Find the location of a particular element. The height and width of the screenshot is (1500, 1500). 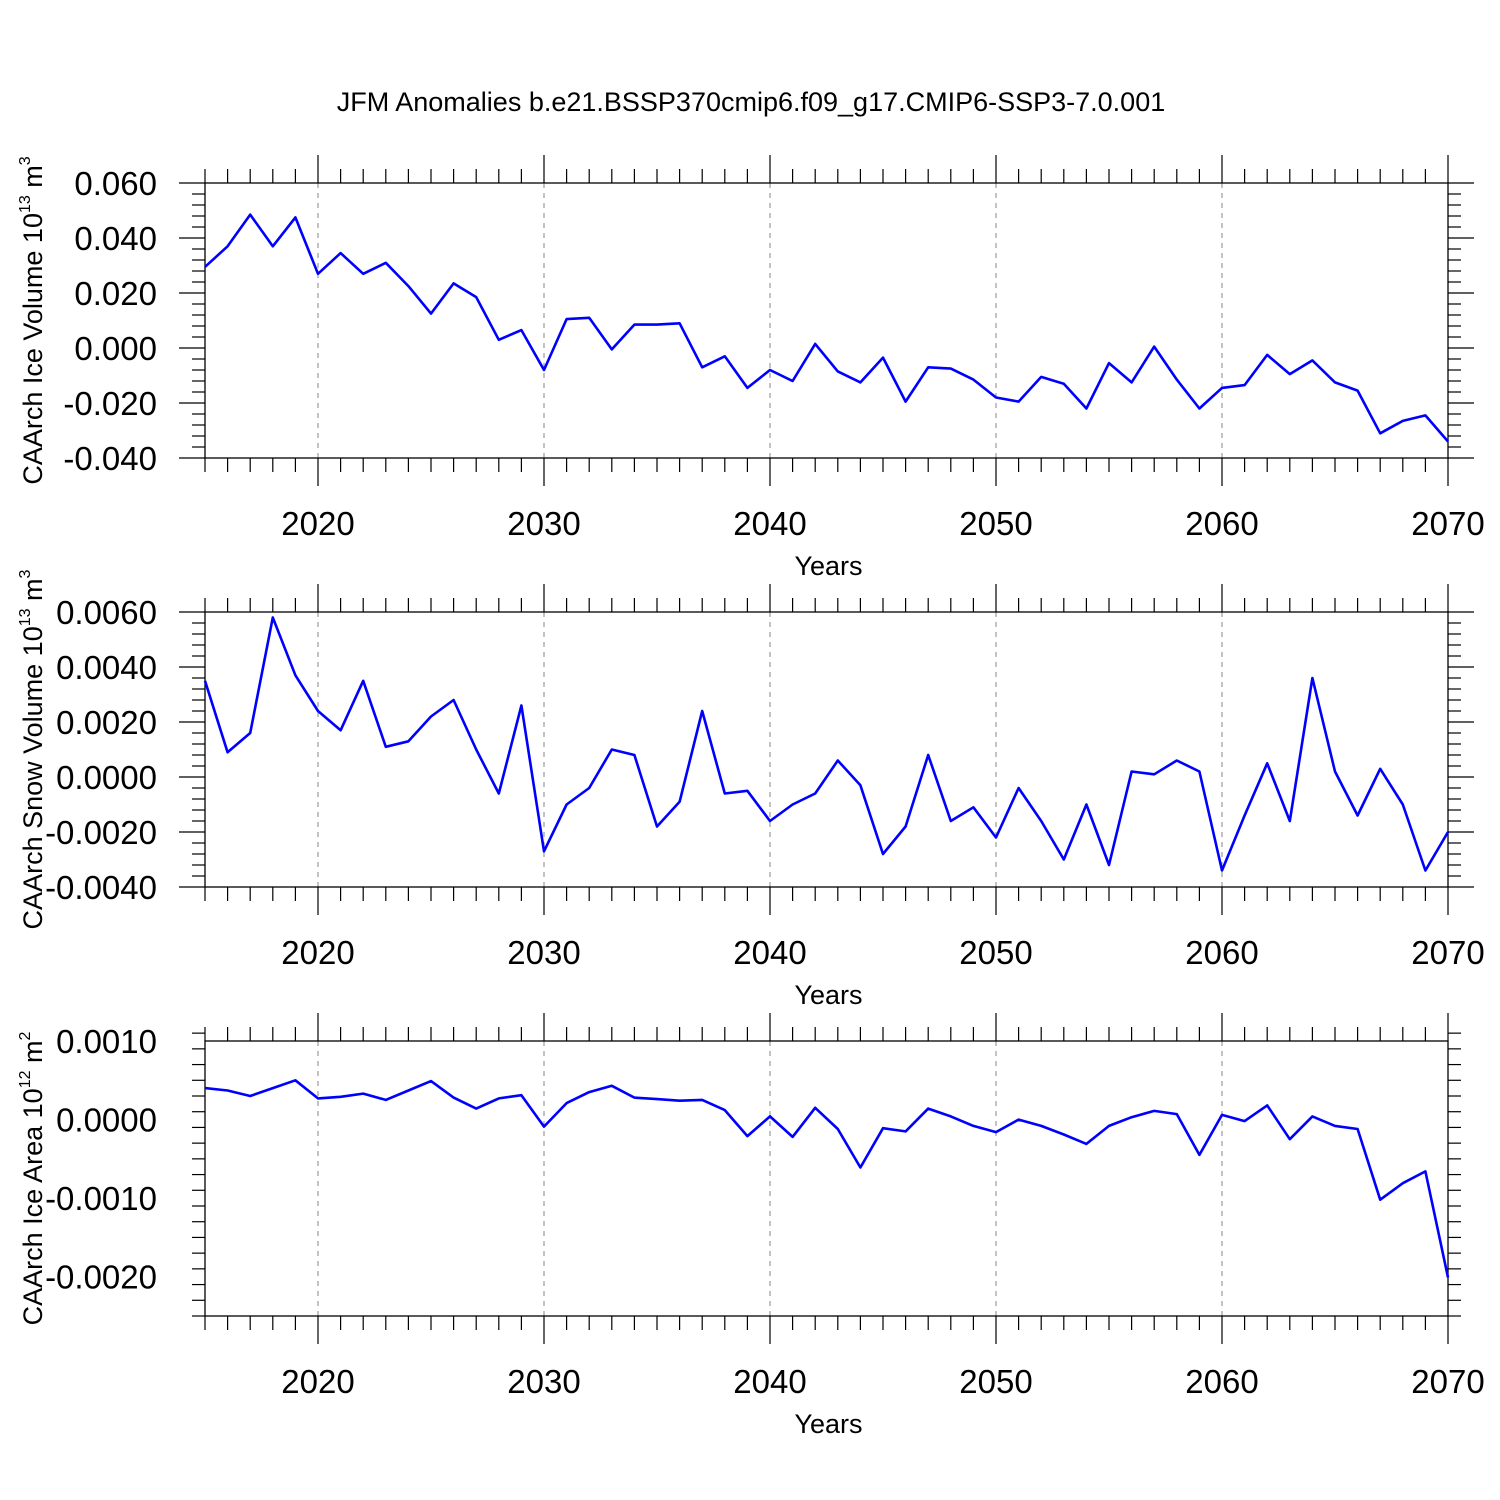

y-axis-title-exponent: 12 is located at coordinates (25, 1079).